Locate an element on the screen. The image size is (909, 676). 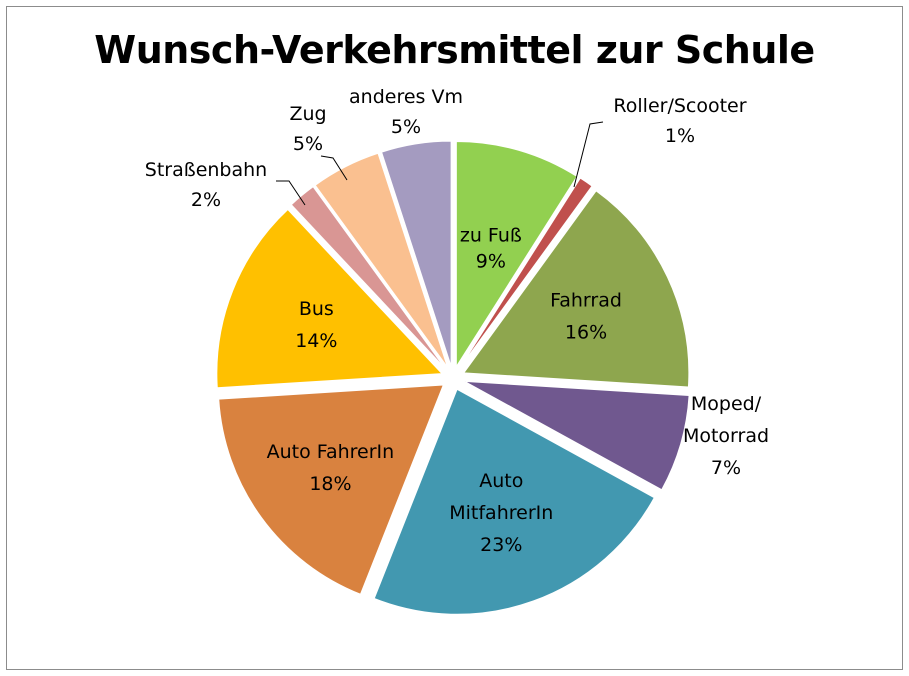
slice-label-auto-mitfahrerin: MitfahrerIn is located at coordinates (501, 513).